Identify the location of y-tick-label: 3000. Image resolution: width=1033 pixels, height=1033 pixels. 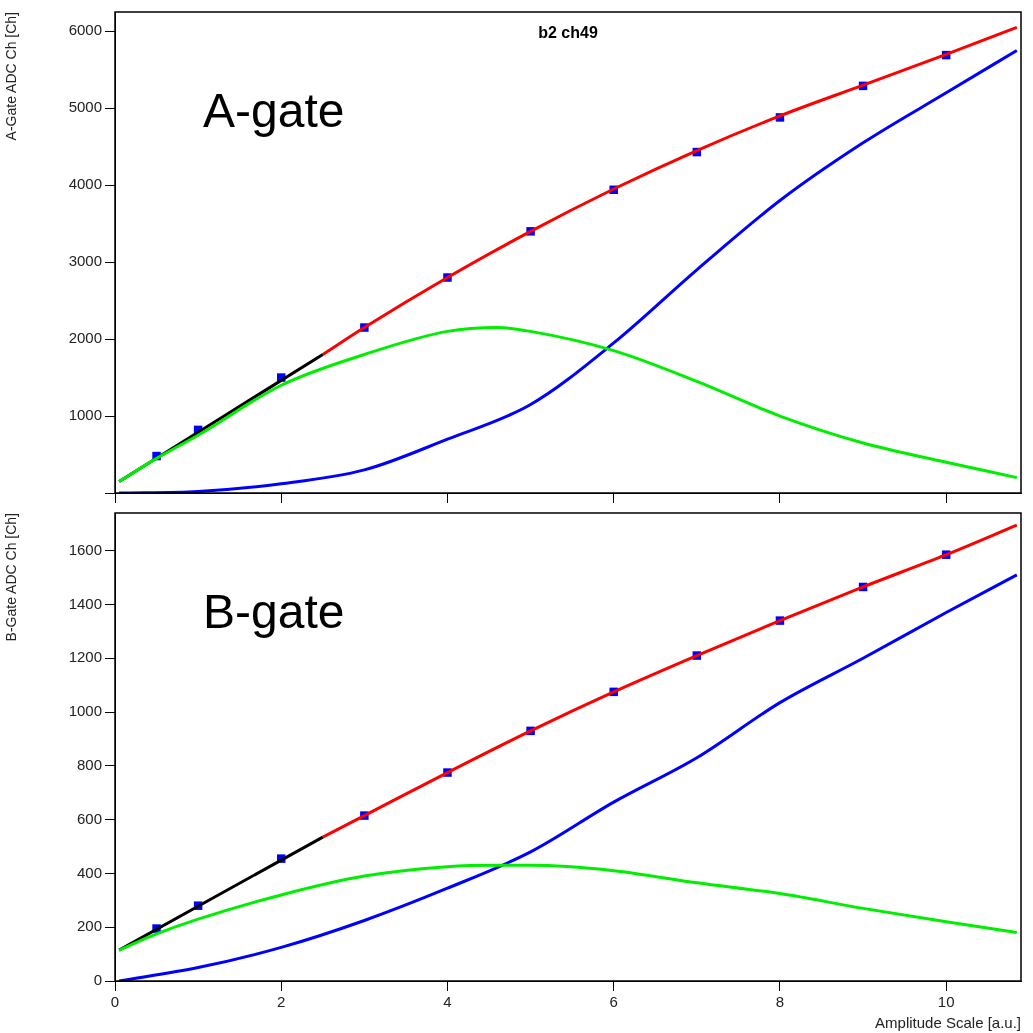
(85, 261).